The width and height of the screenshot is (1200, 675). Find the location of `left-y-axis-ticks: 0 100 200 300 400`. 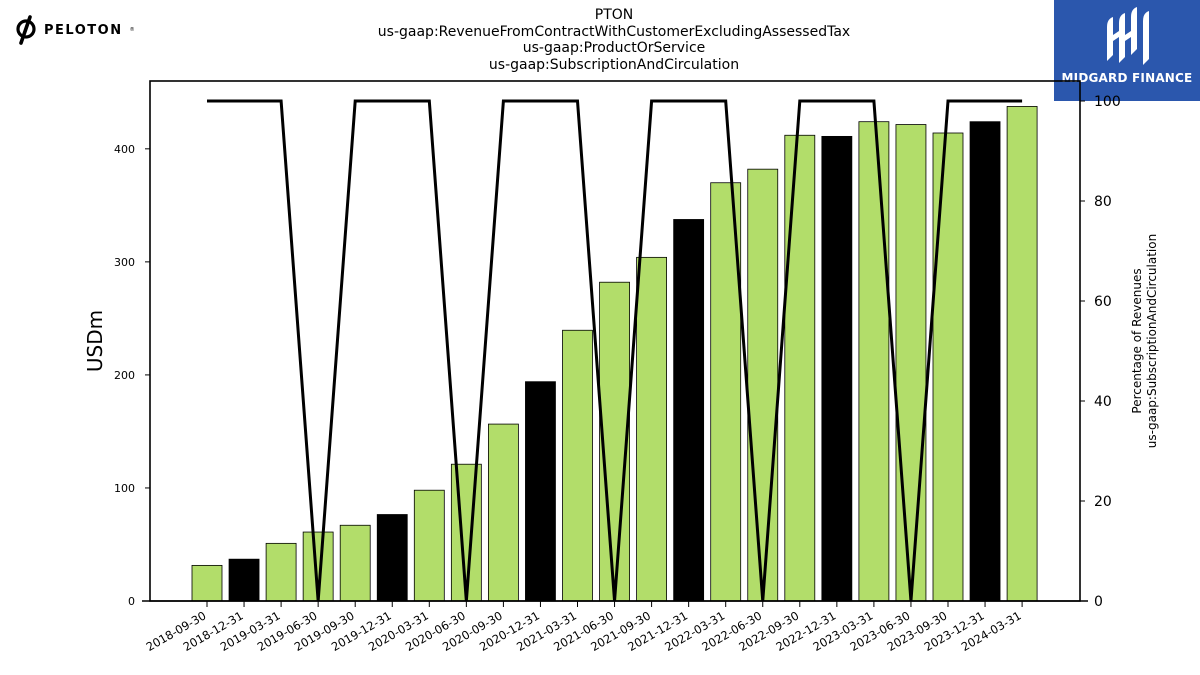

left-y-axis-ticks: 0 100 200 300 400 is located at coordinates (132, 375).